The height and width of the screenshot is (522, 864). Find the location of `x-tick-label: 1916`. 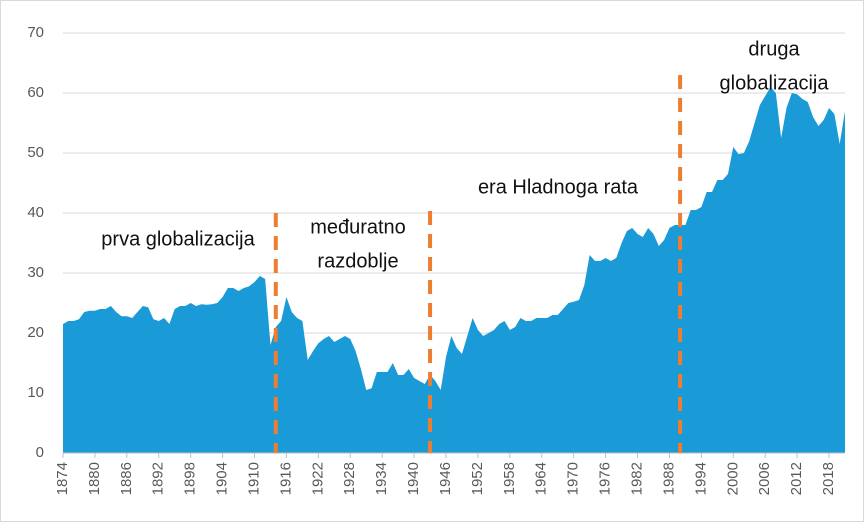

x-tick-label: 1916 is located at coordinates (285, 478).